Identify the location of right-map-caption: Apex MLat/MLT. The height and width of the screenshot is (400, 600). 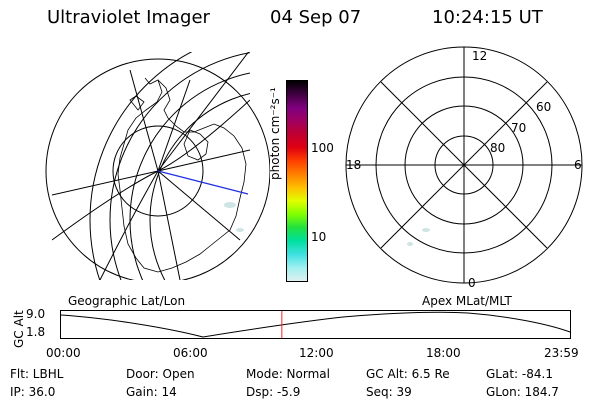
(467, 301).